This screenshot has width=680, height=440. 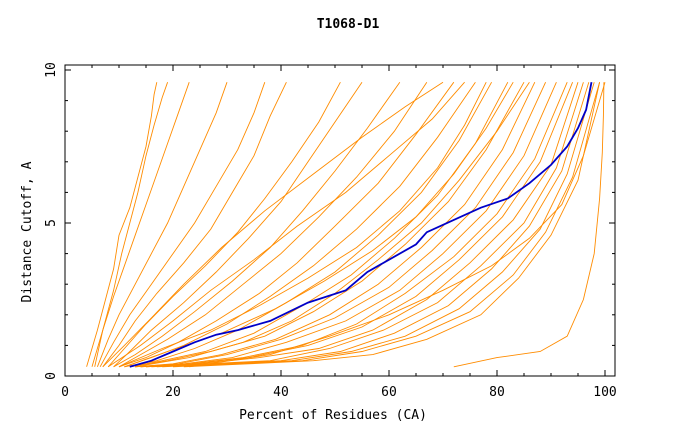 What do you see at coordinates (51, 376) in the screenshot?
I see `y-tick-label: 0` at bounding box center [51, 376].